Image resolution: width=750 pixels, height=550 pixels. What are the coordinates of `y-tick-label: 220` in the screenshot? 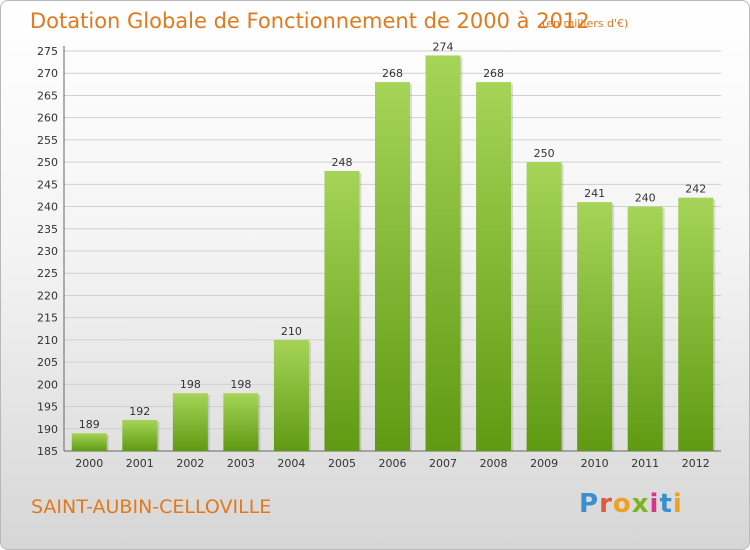 It's located at (47, 295).